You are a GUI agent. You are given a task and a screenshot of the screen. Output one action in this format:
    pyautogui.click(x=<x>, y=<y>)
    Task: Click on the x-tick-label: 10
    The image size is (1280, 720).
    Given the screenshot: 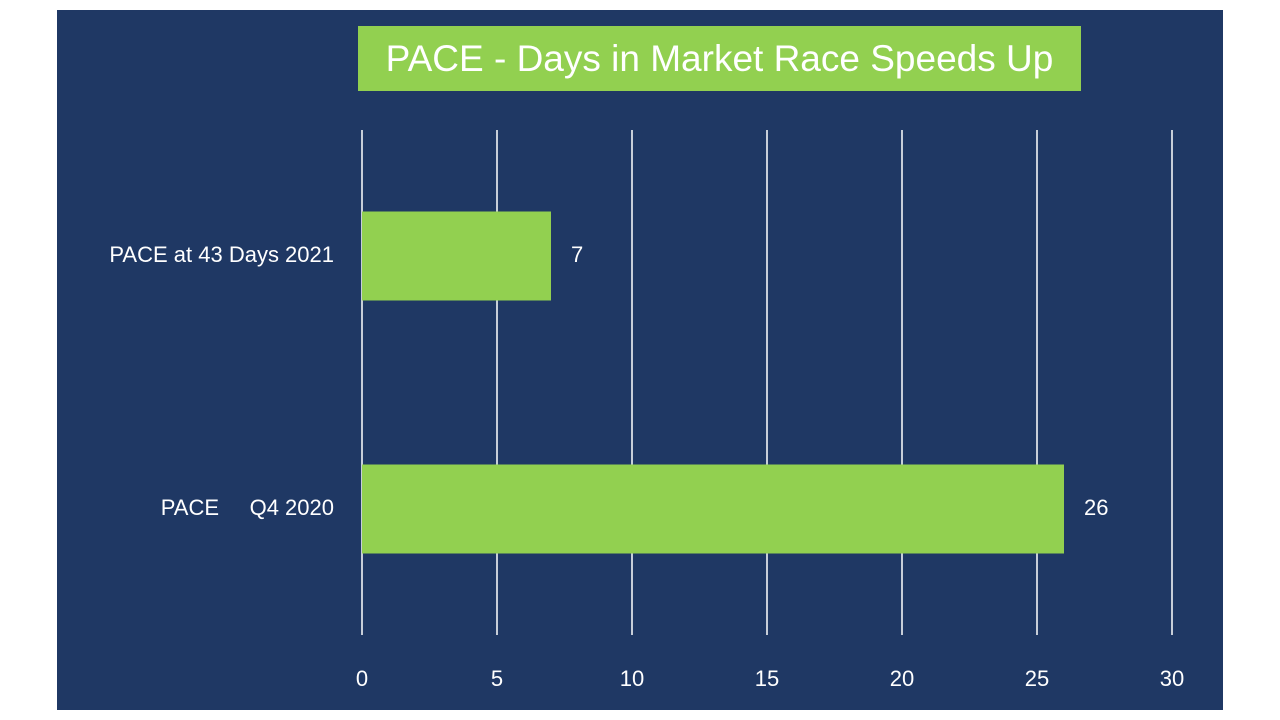 What is the action you would take?
    pyautogui.click(x=632, y=678)
    